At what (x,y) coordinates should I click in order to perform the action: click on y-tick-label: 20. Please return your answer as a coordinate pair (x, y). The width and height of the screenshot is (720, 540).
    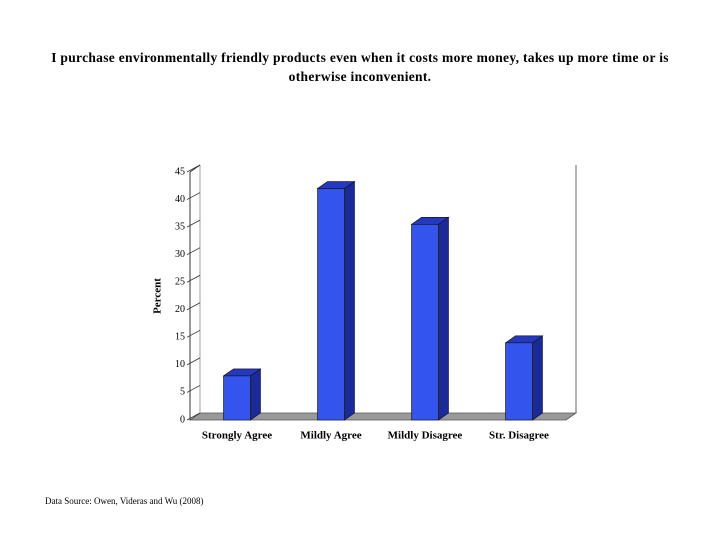
    Looking at the image, I should click on (180, 309).